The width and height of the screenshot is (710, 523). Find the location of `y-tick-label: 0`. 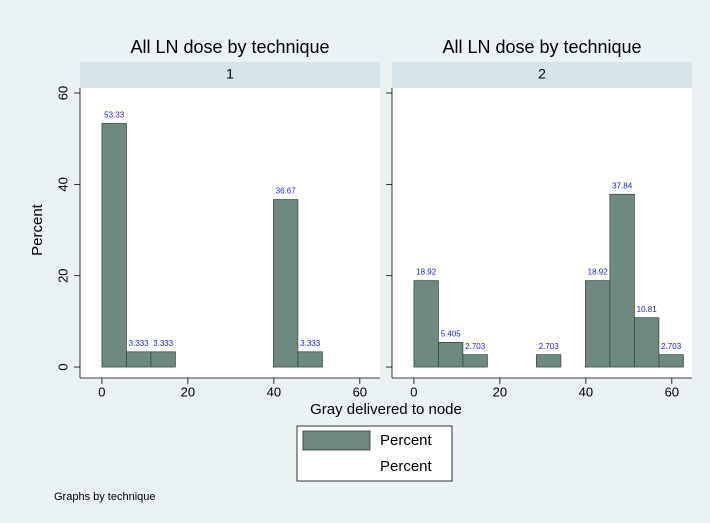

y-tick-label: 0 is located at coordinates (62, 366).